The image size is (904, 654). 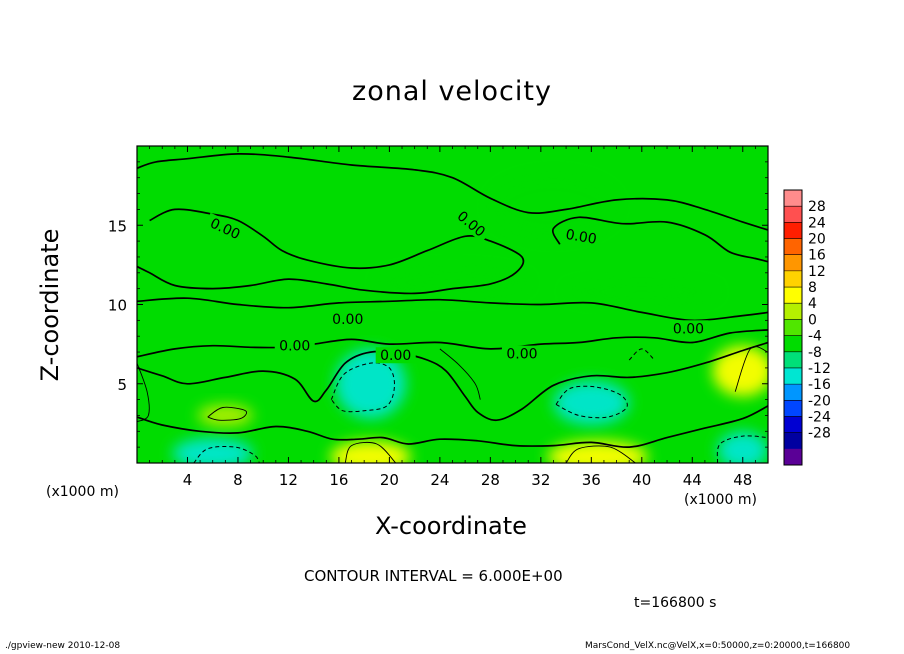 I want to click on x-tick-label-10: 44, so click(x=692, y=480).